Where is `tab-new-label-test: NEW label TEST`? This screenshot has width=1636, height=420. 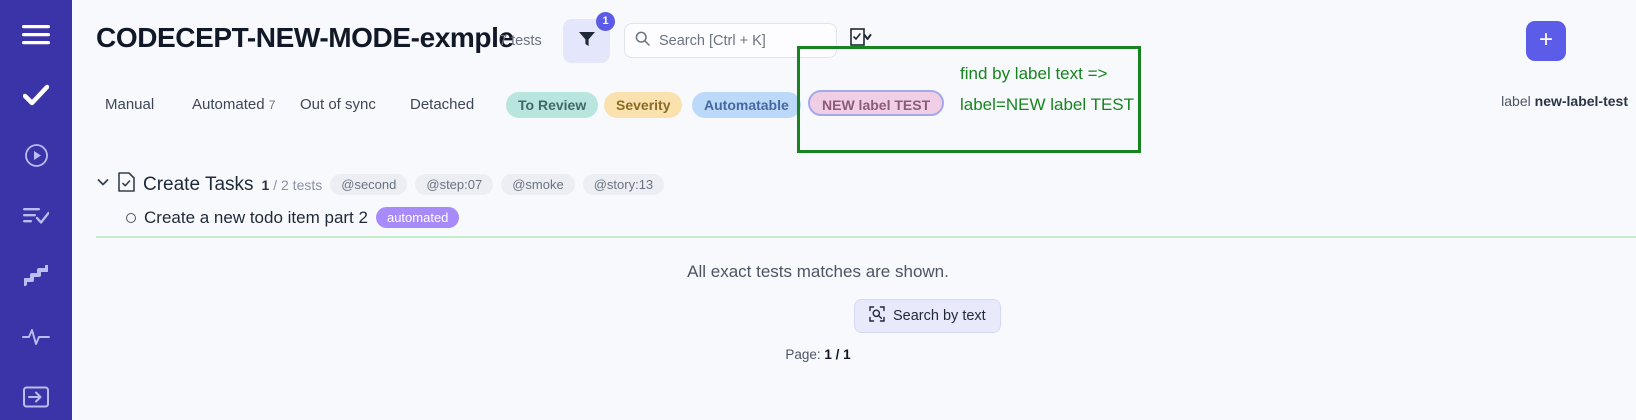
tab-new-label-test: NEW label TEST is located at coordinates (876, 103).